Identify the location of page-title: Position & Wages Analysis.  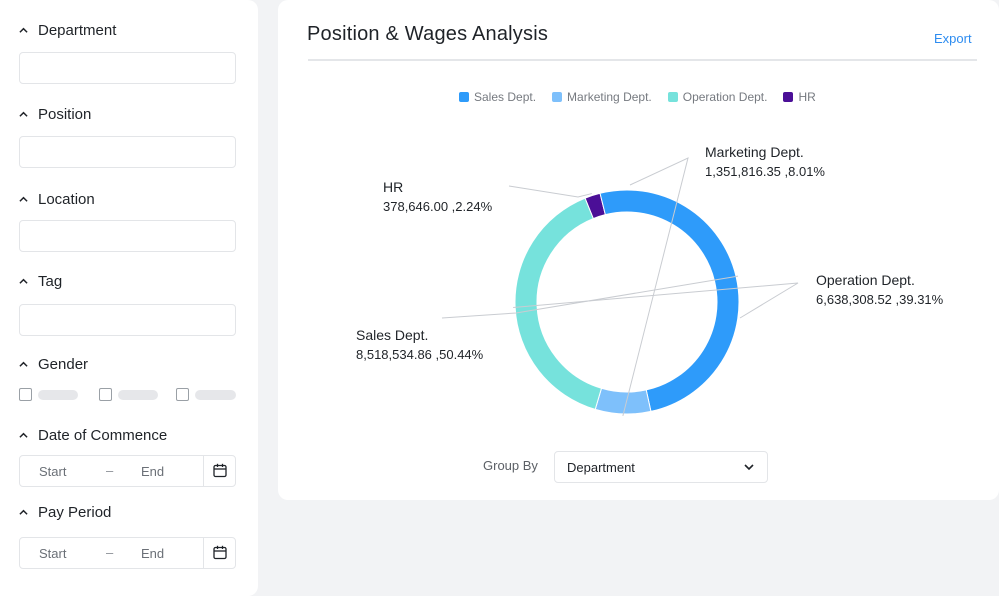
(428, 34).